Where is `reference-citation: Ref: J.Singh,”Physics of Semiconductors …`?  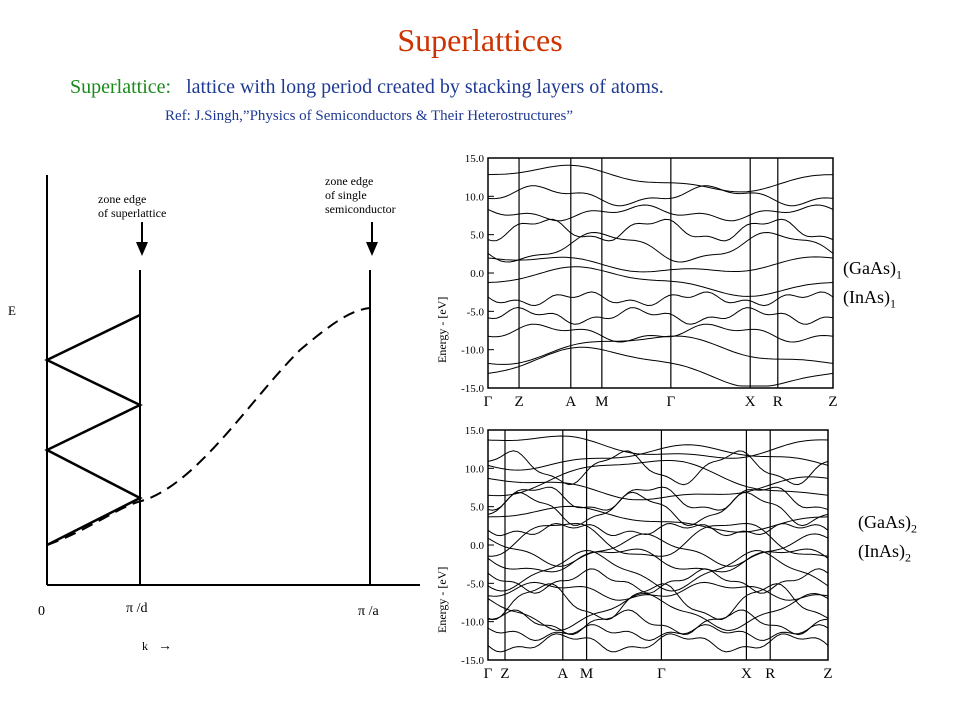
reference-citation: Ref: J.Singh,”Physics of Semiconductors … is located at coordinates (369, 116).